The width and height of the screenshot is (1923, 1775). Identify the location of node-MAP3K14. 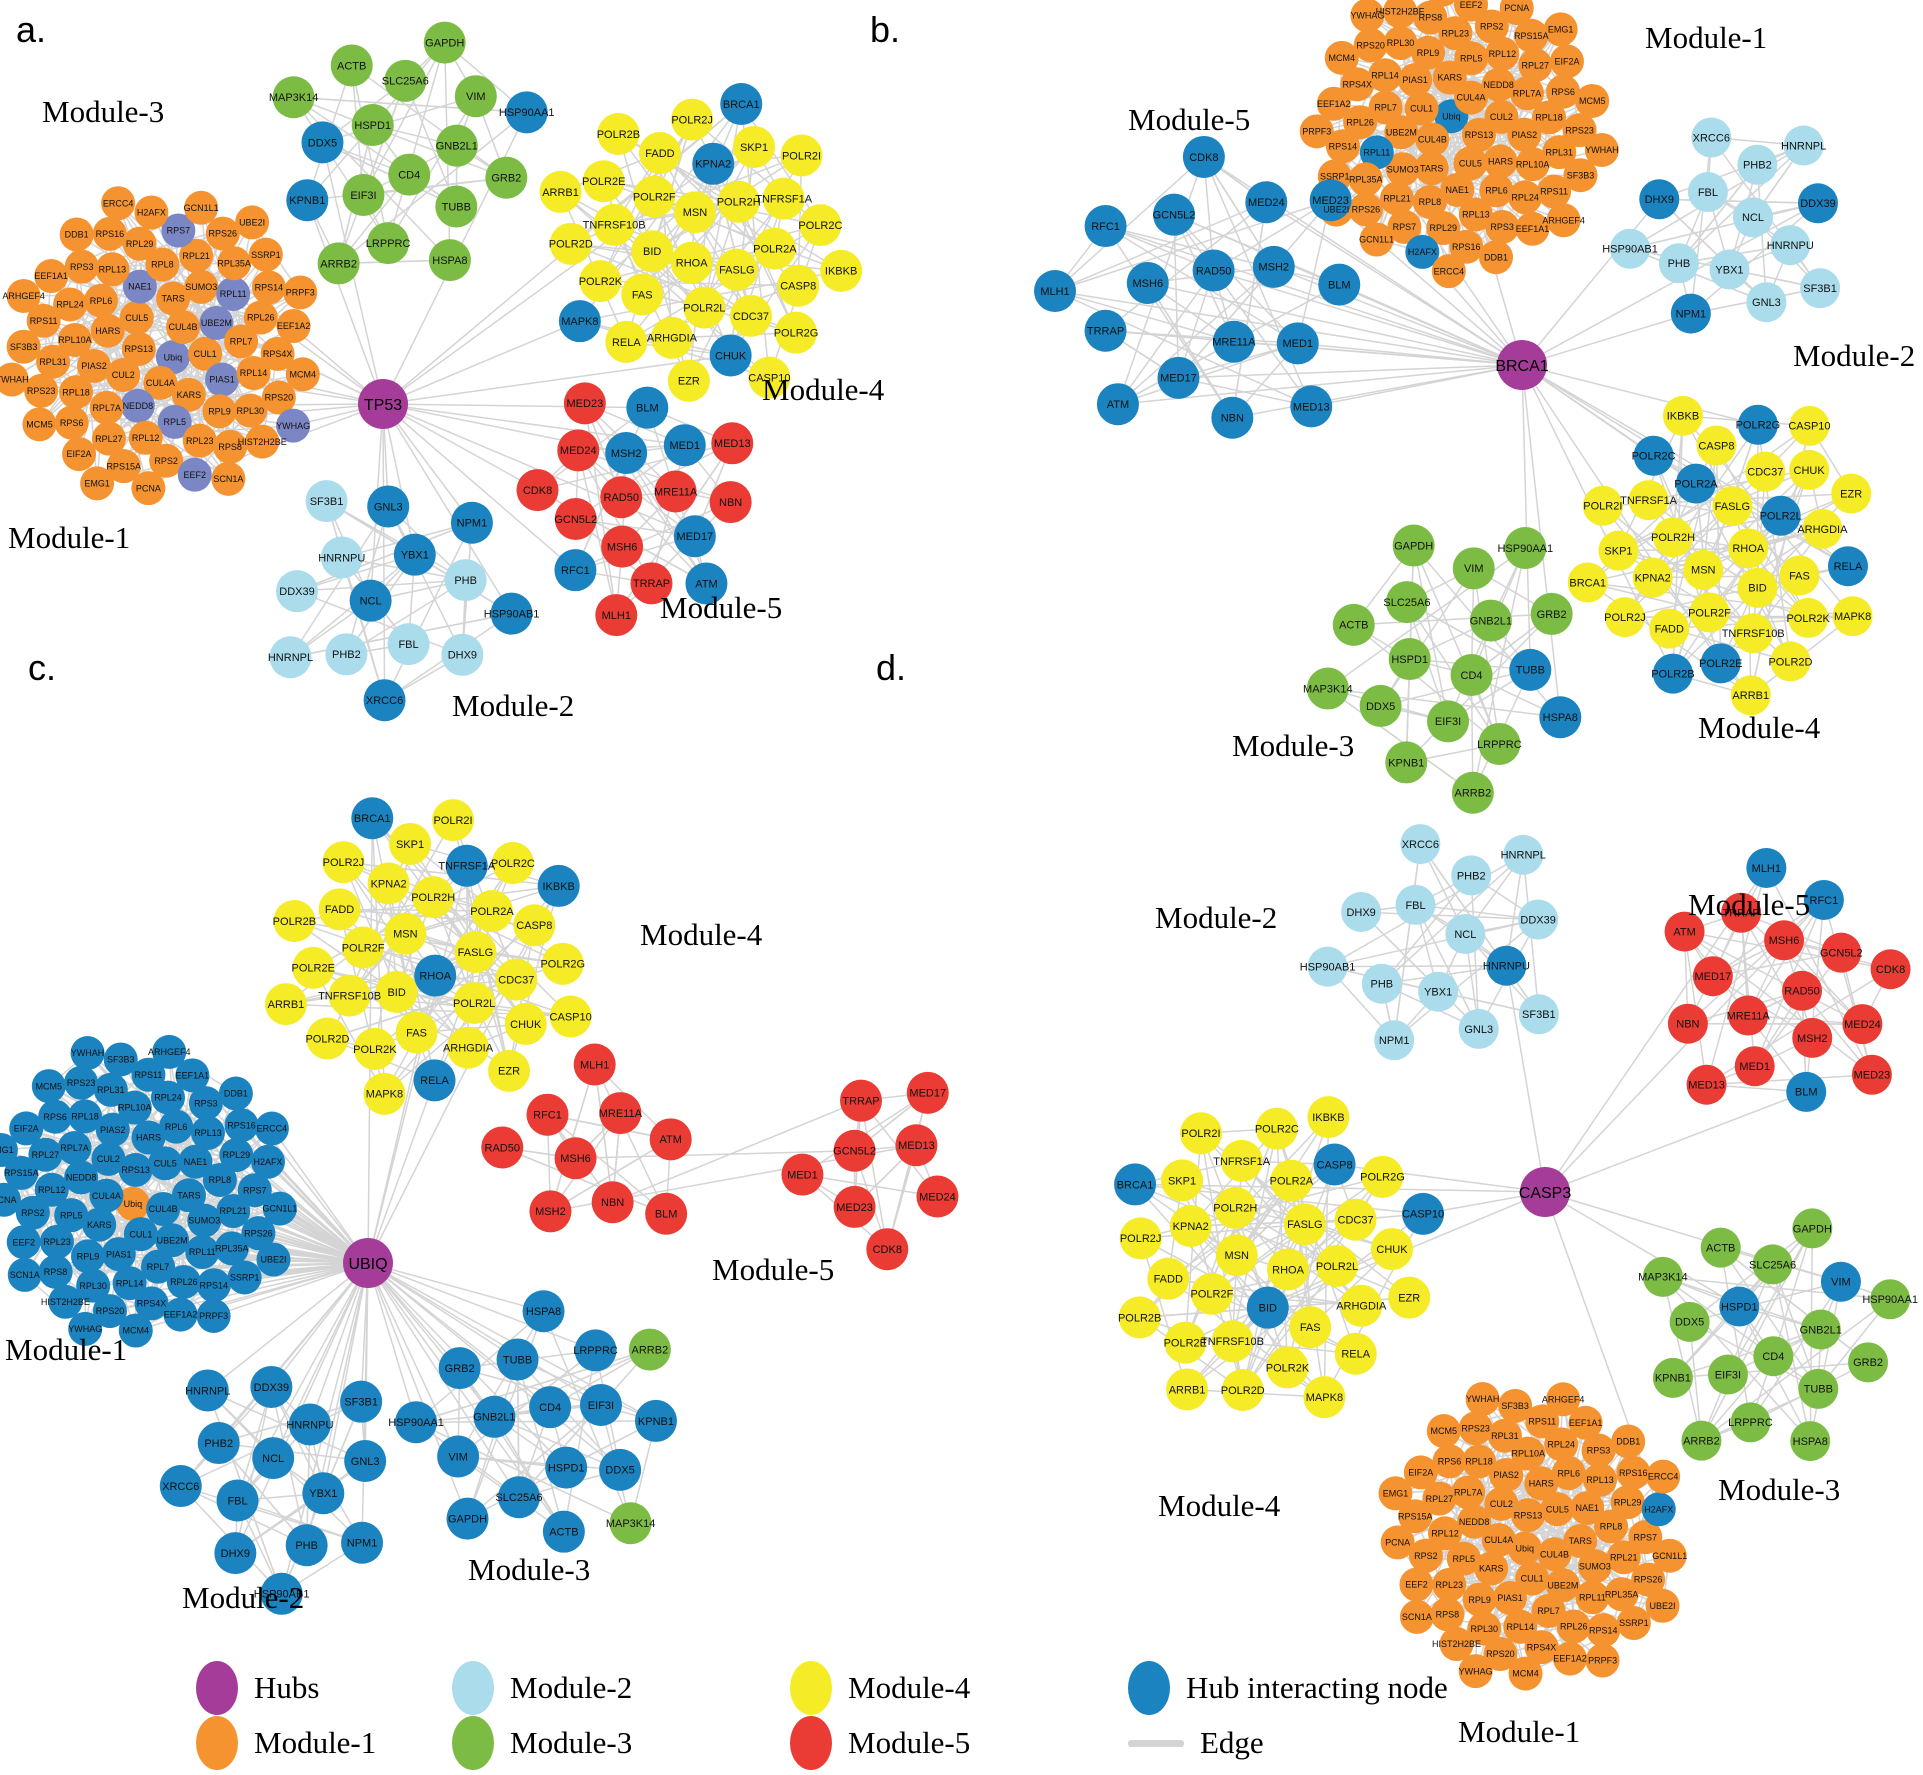
(630, 1523).